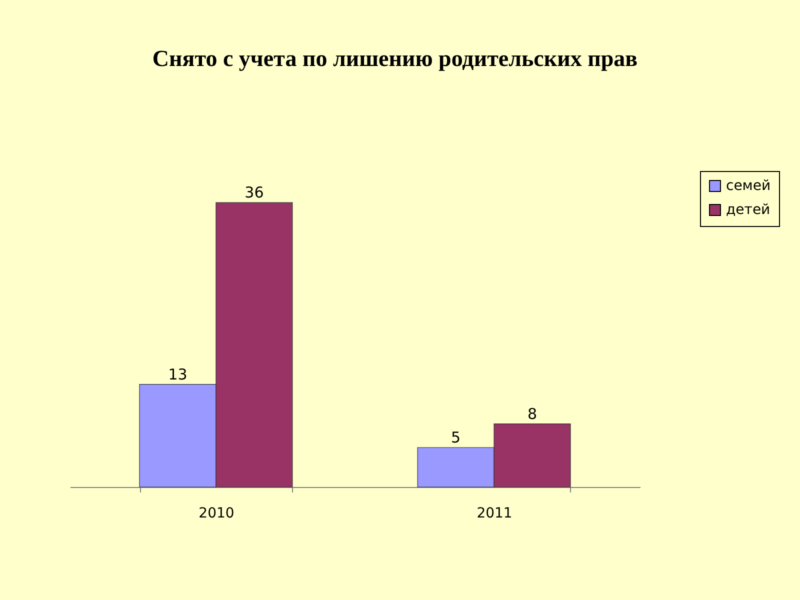 The height and width of the screenshot is (600, 800). What do you see at coordinates (748, 186) in the screenshot?
I see `legend-label: семей` at bounding box center [748, 186].